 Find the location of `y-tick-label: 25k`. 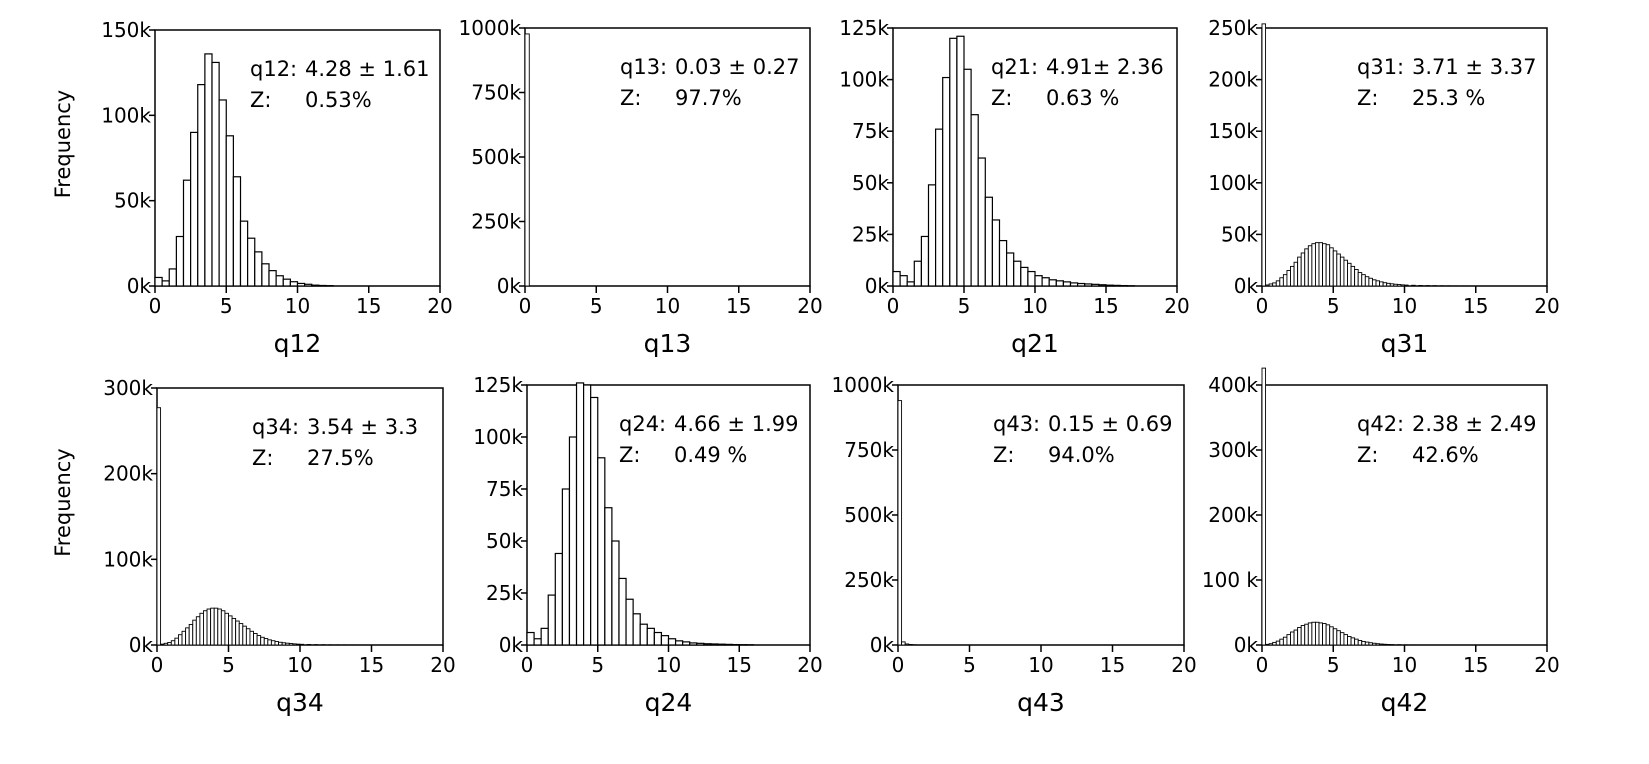

y-tick-label: 25k is located at coordinates (870, 234).